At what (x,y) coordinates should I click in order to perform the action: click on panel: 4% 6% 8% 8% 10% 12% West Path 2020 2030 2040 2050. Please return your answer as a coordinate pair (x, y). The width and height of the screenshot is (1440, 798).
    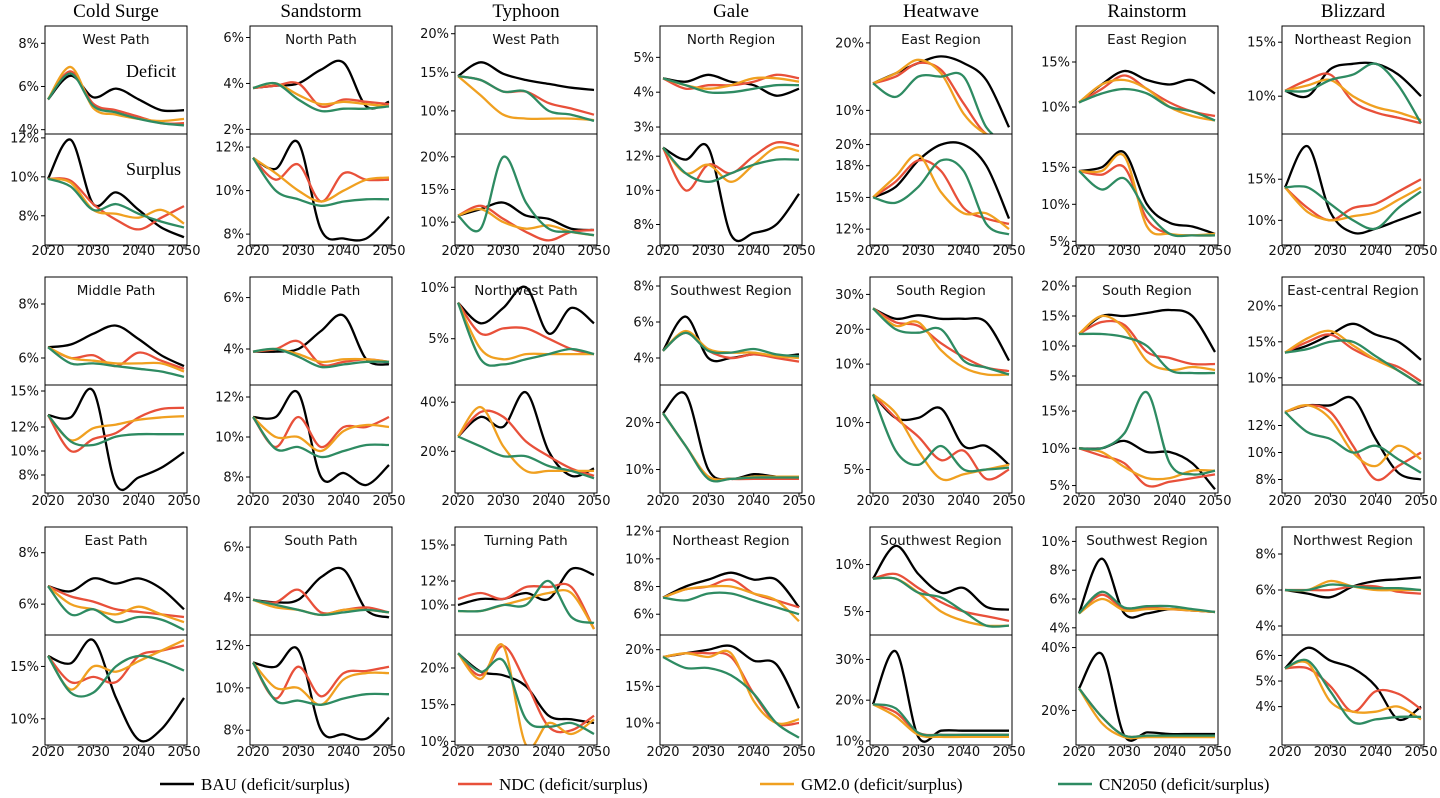
    Looking at the image, I should click on (105, 142).